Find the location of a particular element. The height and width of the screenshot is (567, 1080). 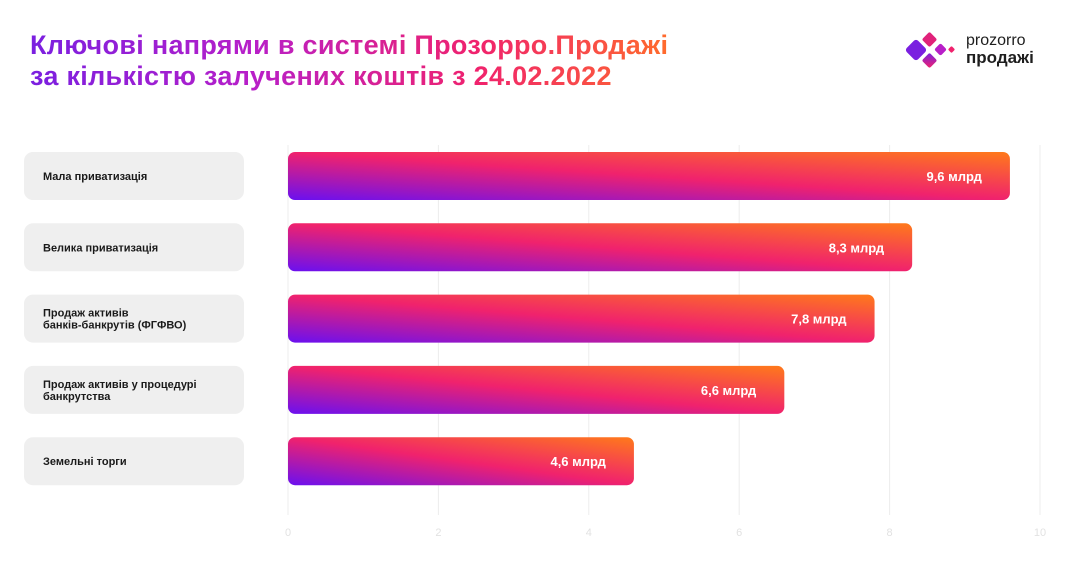

bar-value-label: 6,6 млрд is located at coordinates (729, 390).